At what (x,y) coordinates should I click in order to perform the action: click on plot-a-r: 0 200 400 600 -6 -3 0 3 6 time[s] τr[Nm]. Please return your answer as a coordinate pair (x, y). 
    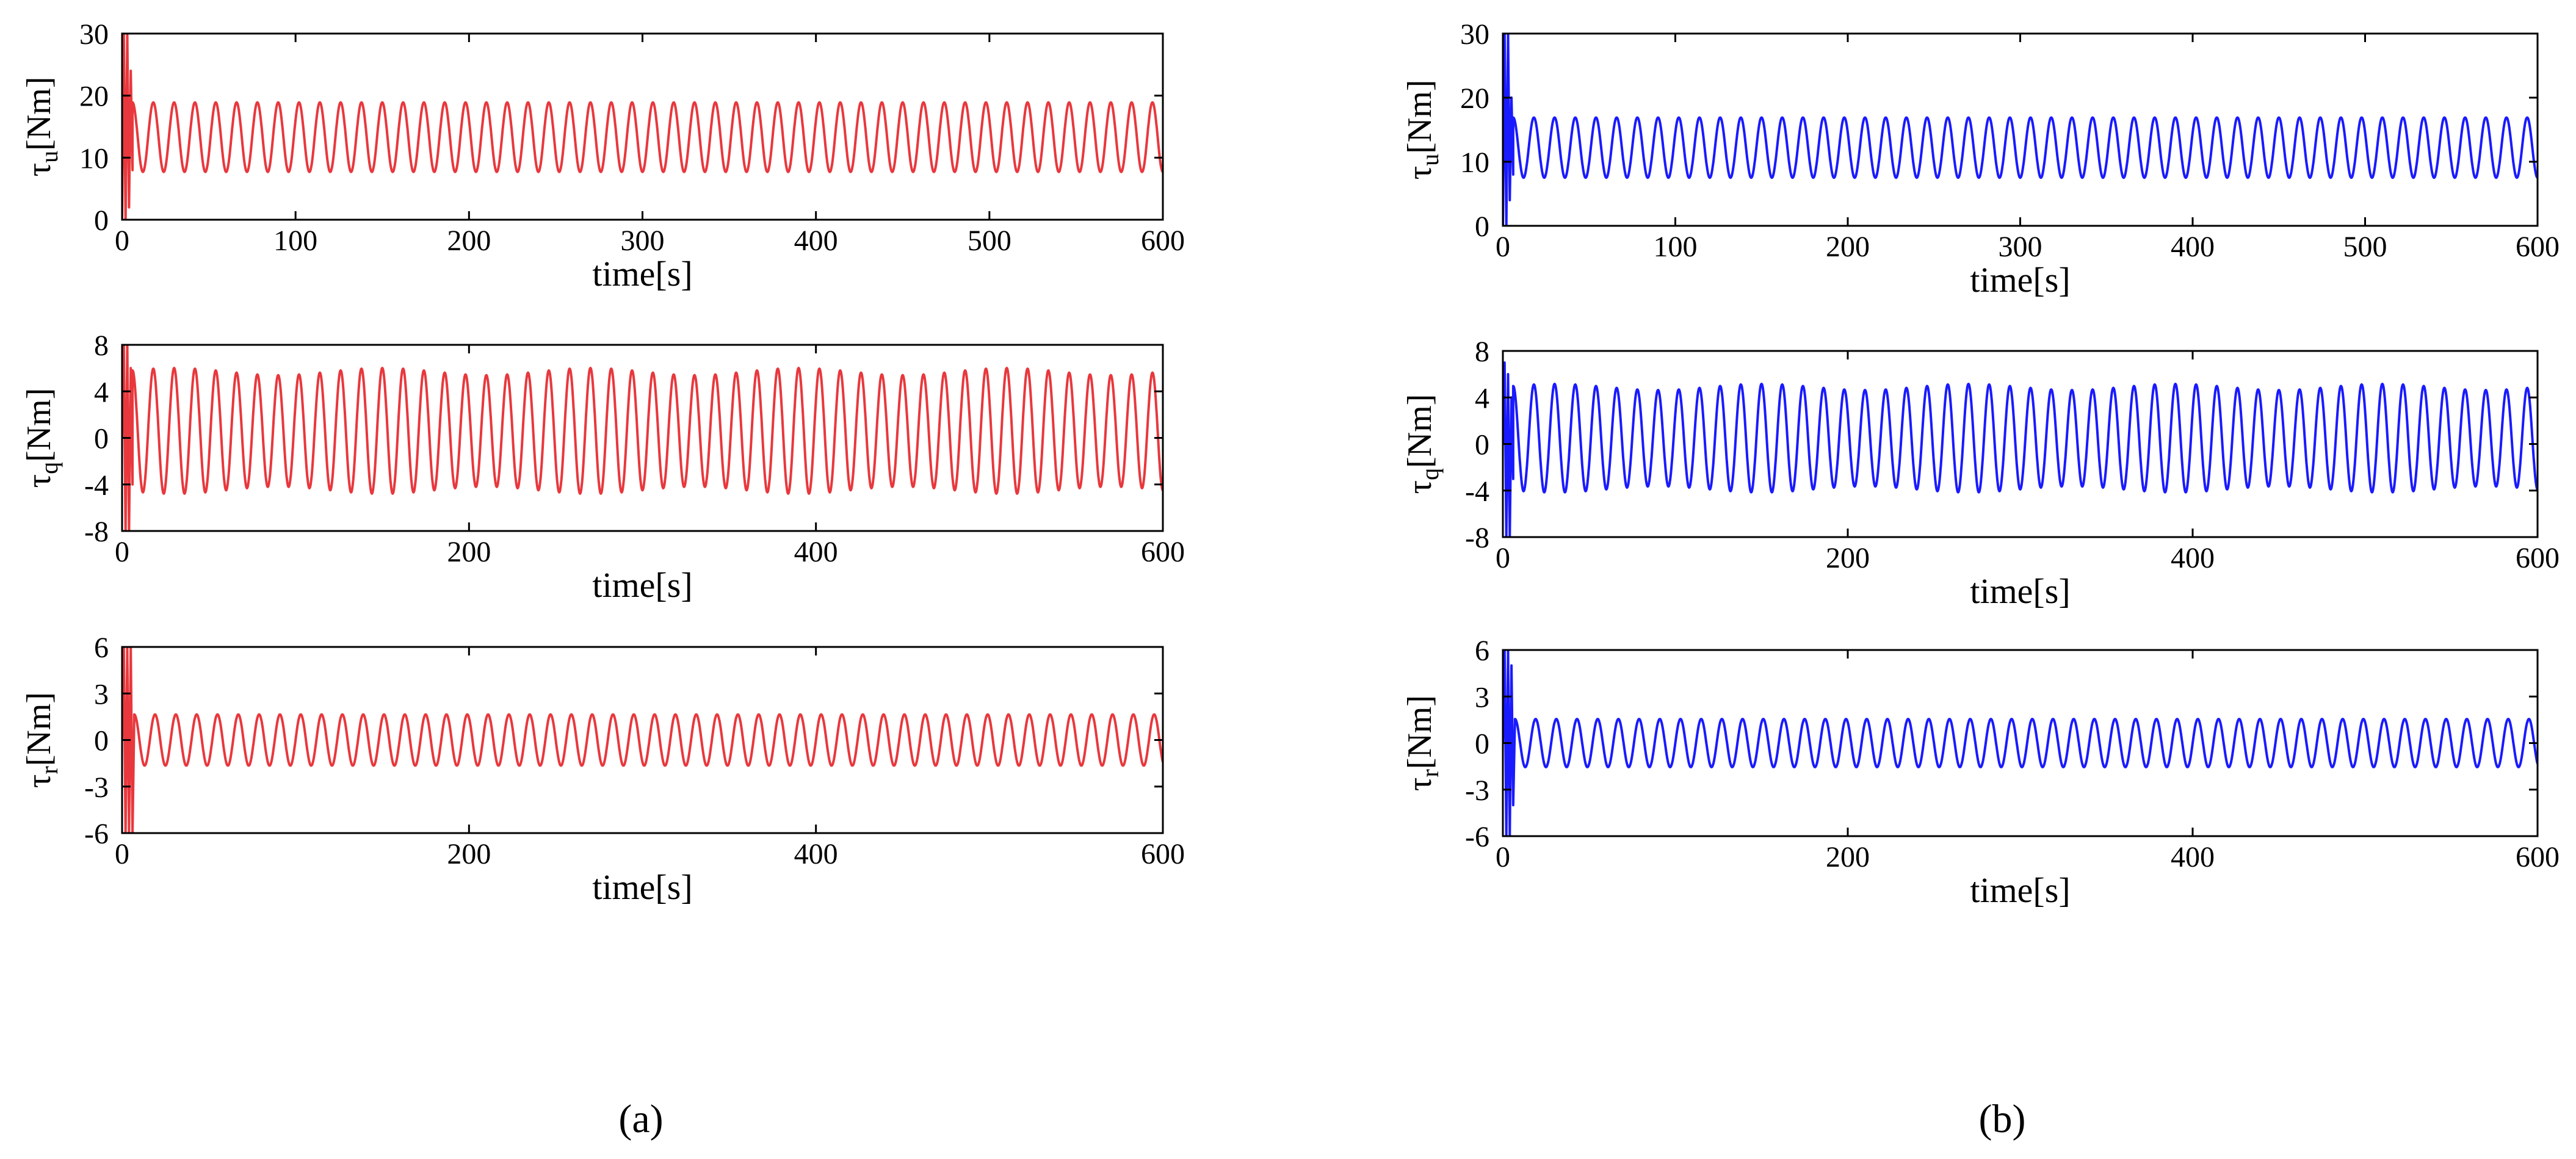
    Looking at the image, I should click on (602, 769).